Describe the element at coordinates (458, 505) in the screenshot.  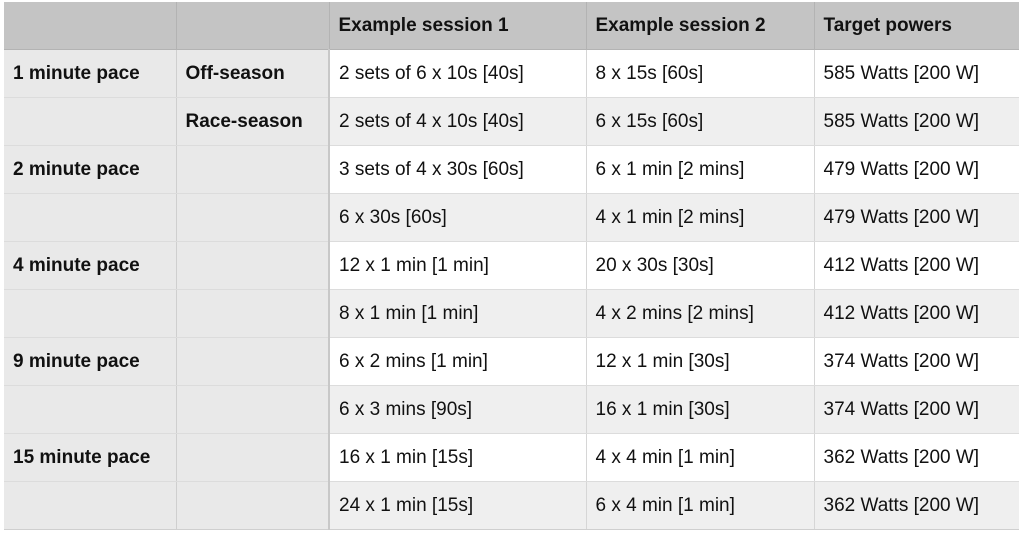
I see `session-1-cell: 24 x 1 min [15s]` at that location.